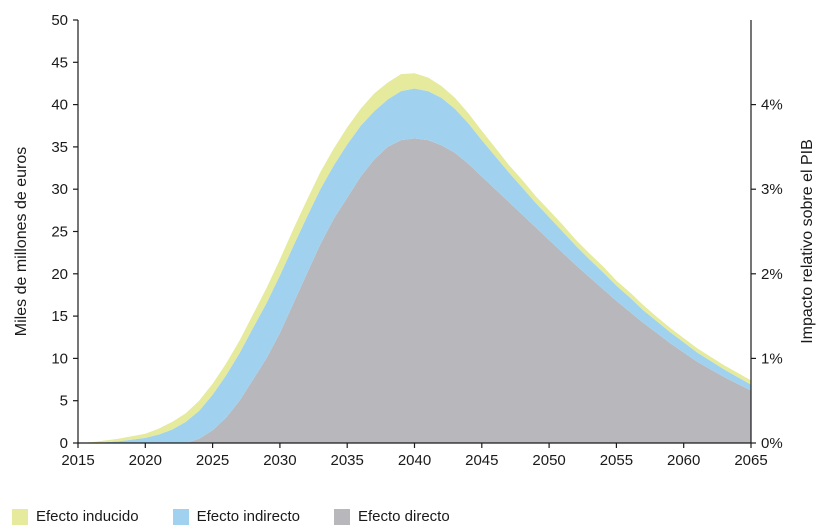  Describe the element at coordinates (481, 460) in the screenshot. I see `x-tick-label: 2045` at that location.